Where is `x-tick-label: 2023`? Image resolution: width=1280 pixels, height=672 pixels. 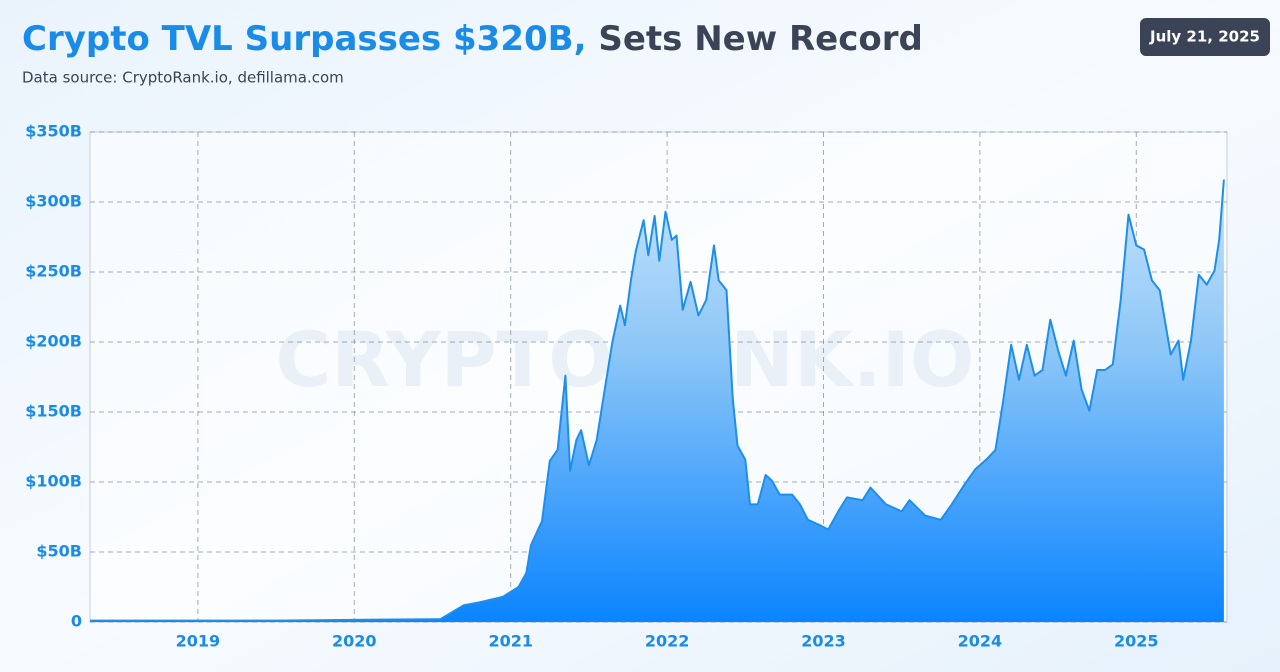
x-tick-label: 2023 is located at coordinates (823, 641).